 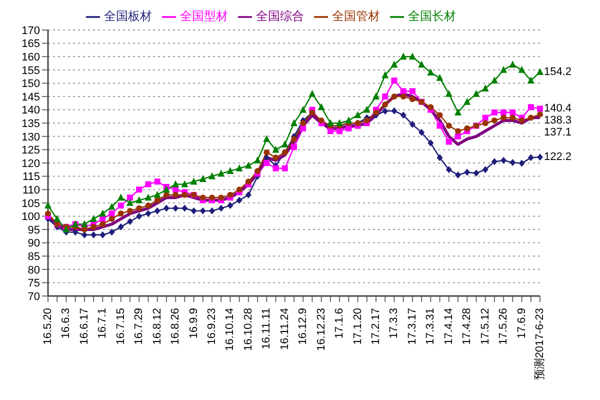 What do you see at coordinates (31, 110) in the screenshot?
I see `y-tick-label: 140` at bounding box center [31, 110].